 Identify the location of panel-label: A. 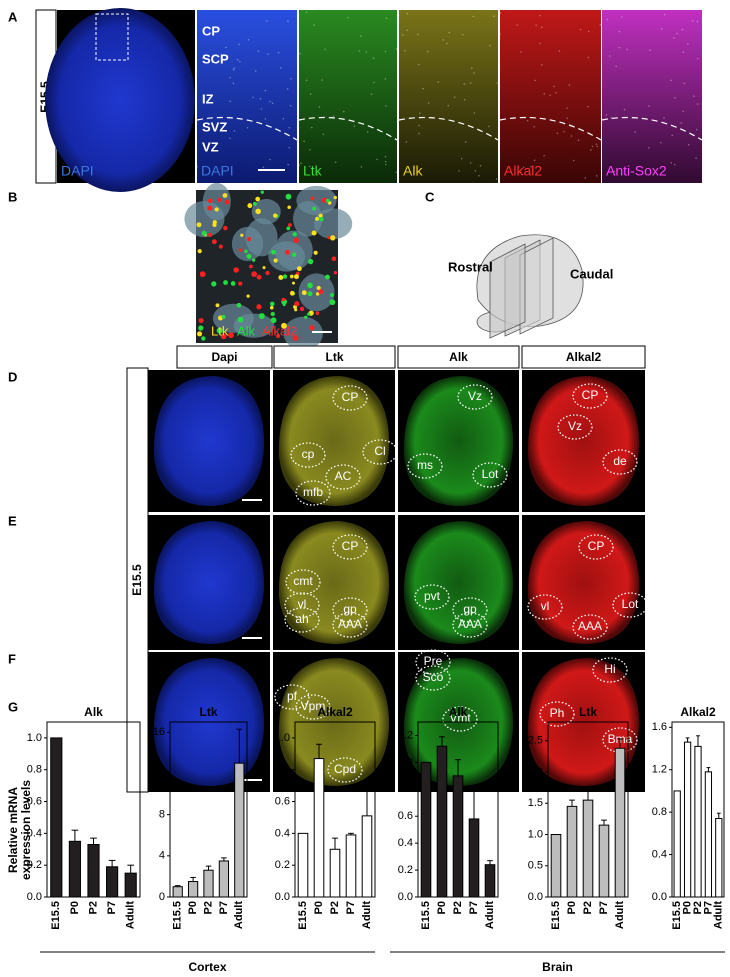
(13, 16).